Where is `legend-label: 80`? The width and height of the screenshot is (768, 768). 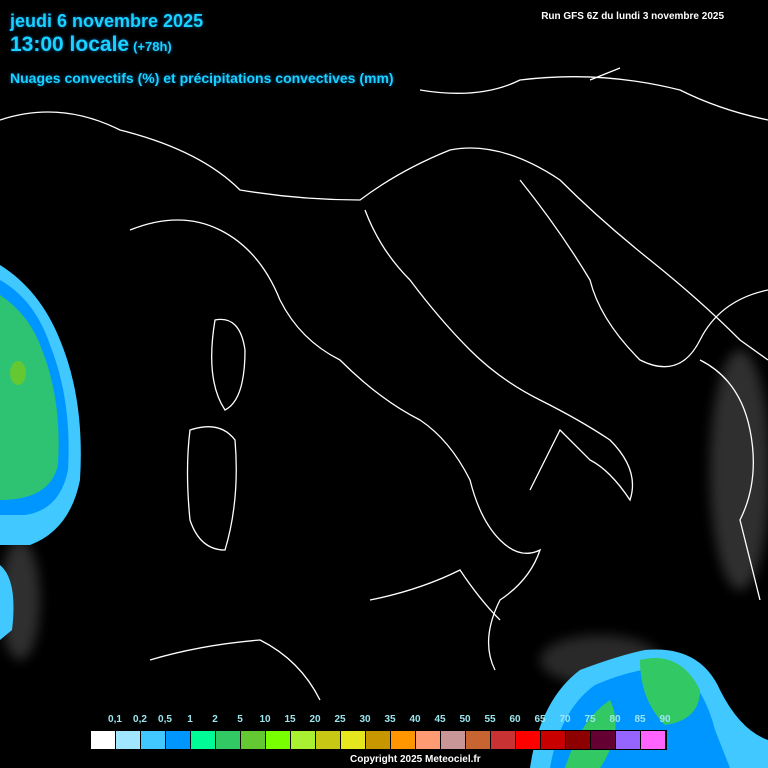 legend-label: 80 is located at coordinates (615, 719).